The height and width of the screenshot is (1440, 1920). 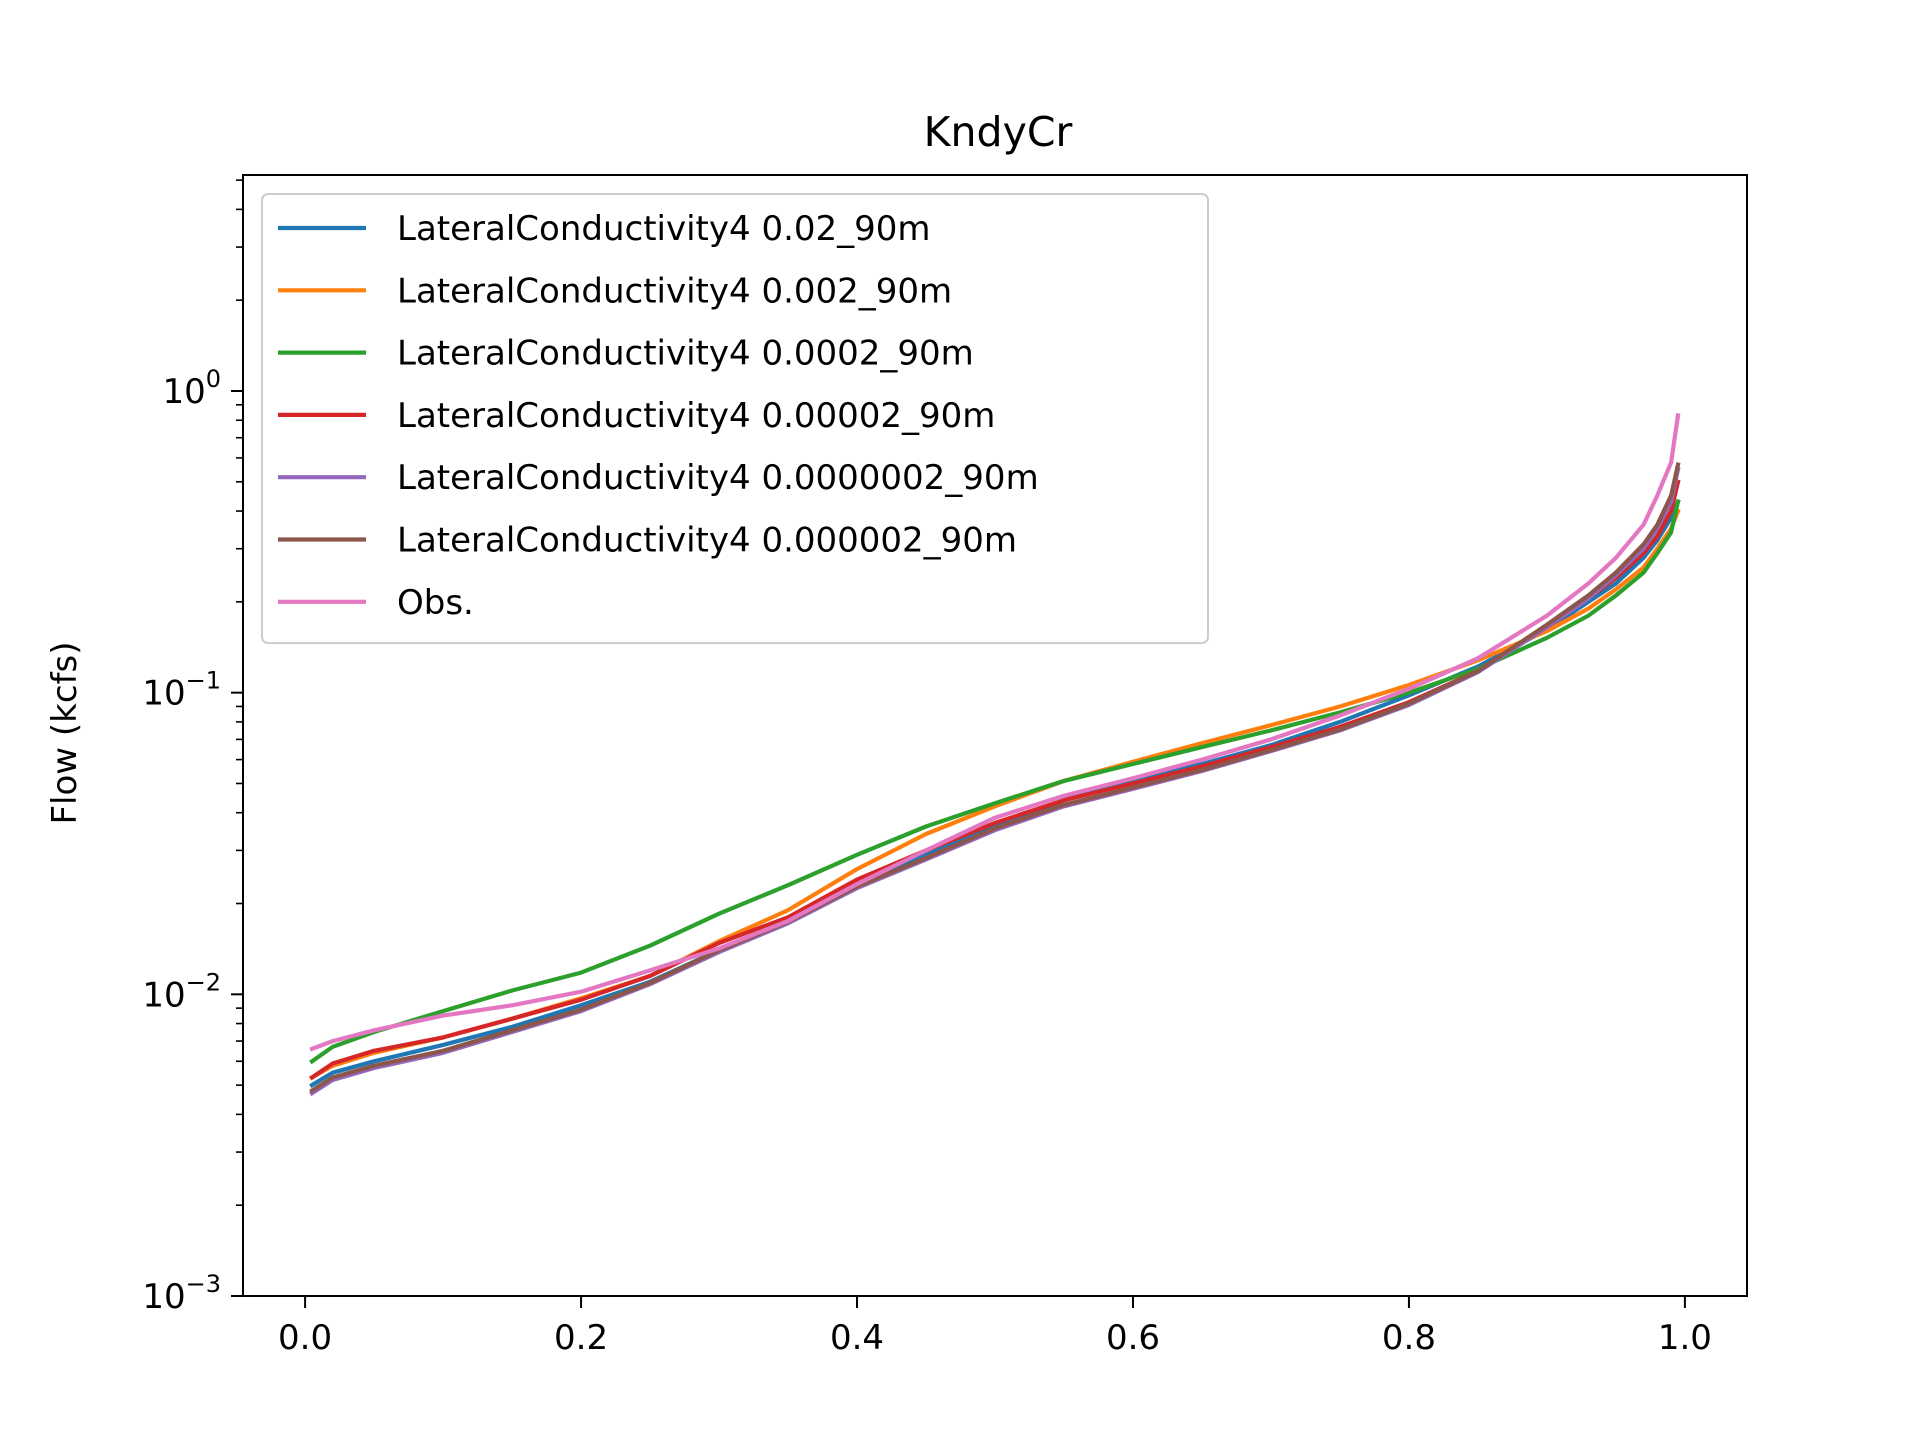 What do you see at coordinates (685, 354) in the screenshot?
I see `legend-label: LateralConductivity4 0.0002_90m` at bounding box center [685, 354].